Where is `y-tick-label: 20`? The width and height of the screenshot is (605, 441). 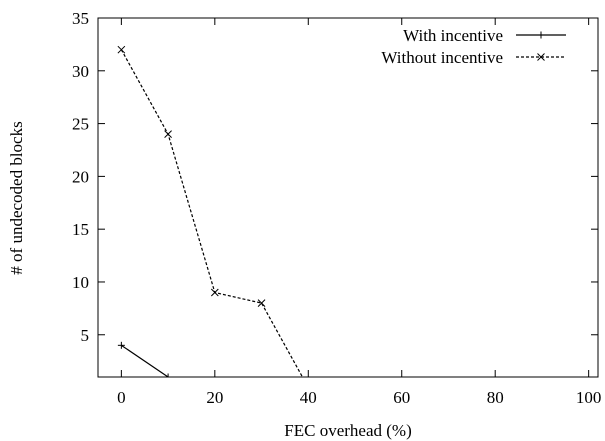 y-tick-label: 20 is located at coordinates (80, 176).